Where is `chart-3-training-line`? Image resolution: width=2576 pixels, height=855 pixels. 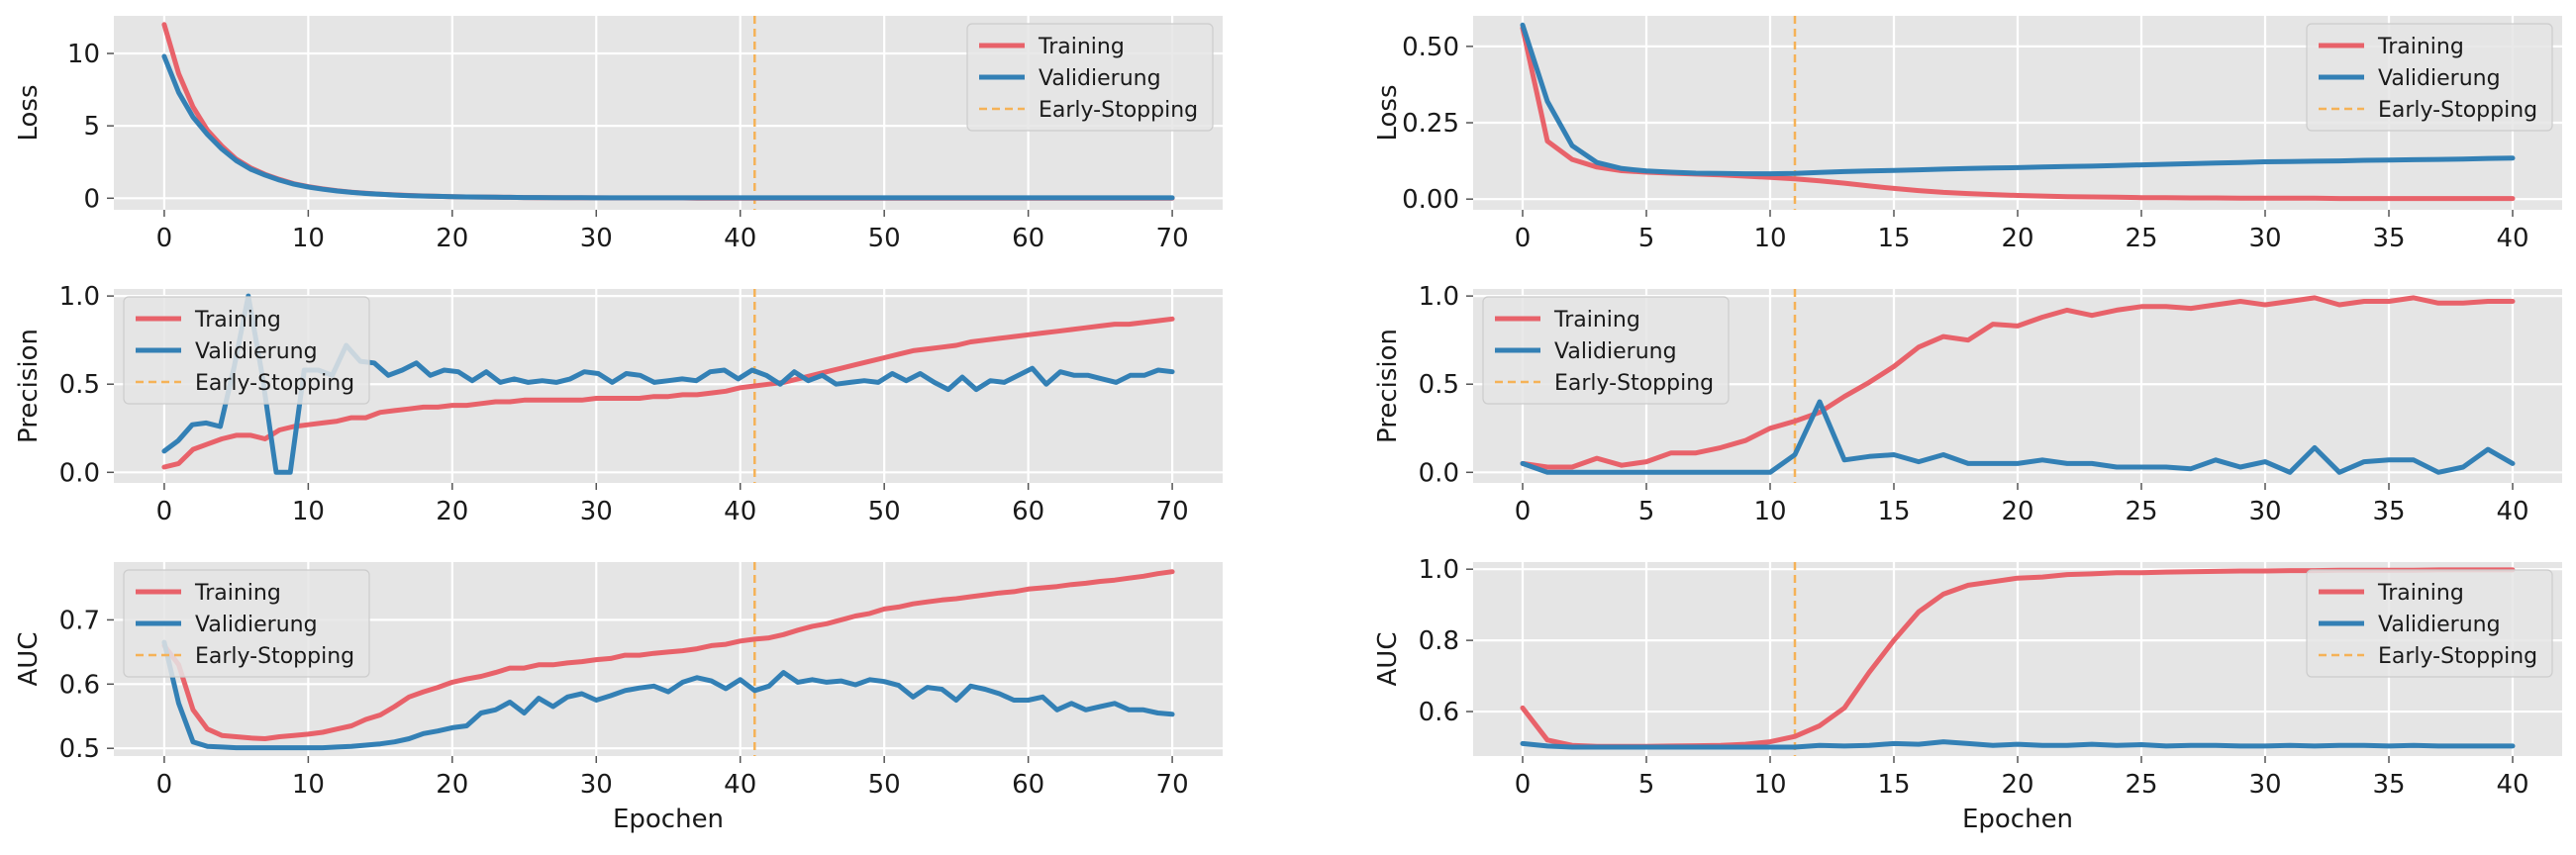 chart-3-training-line is located at coordinates (2018, 383).